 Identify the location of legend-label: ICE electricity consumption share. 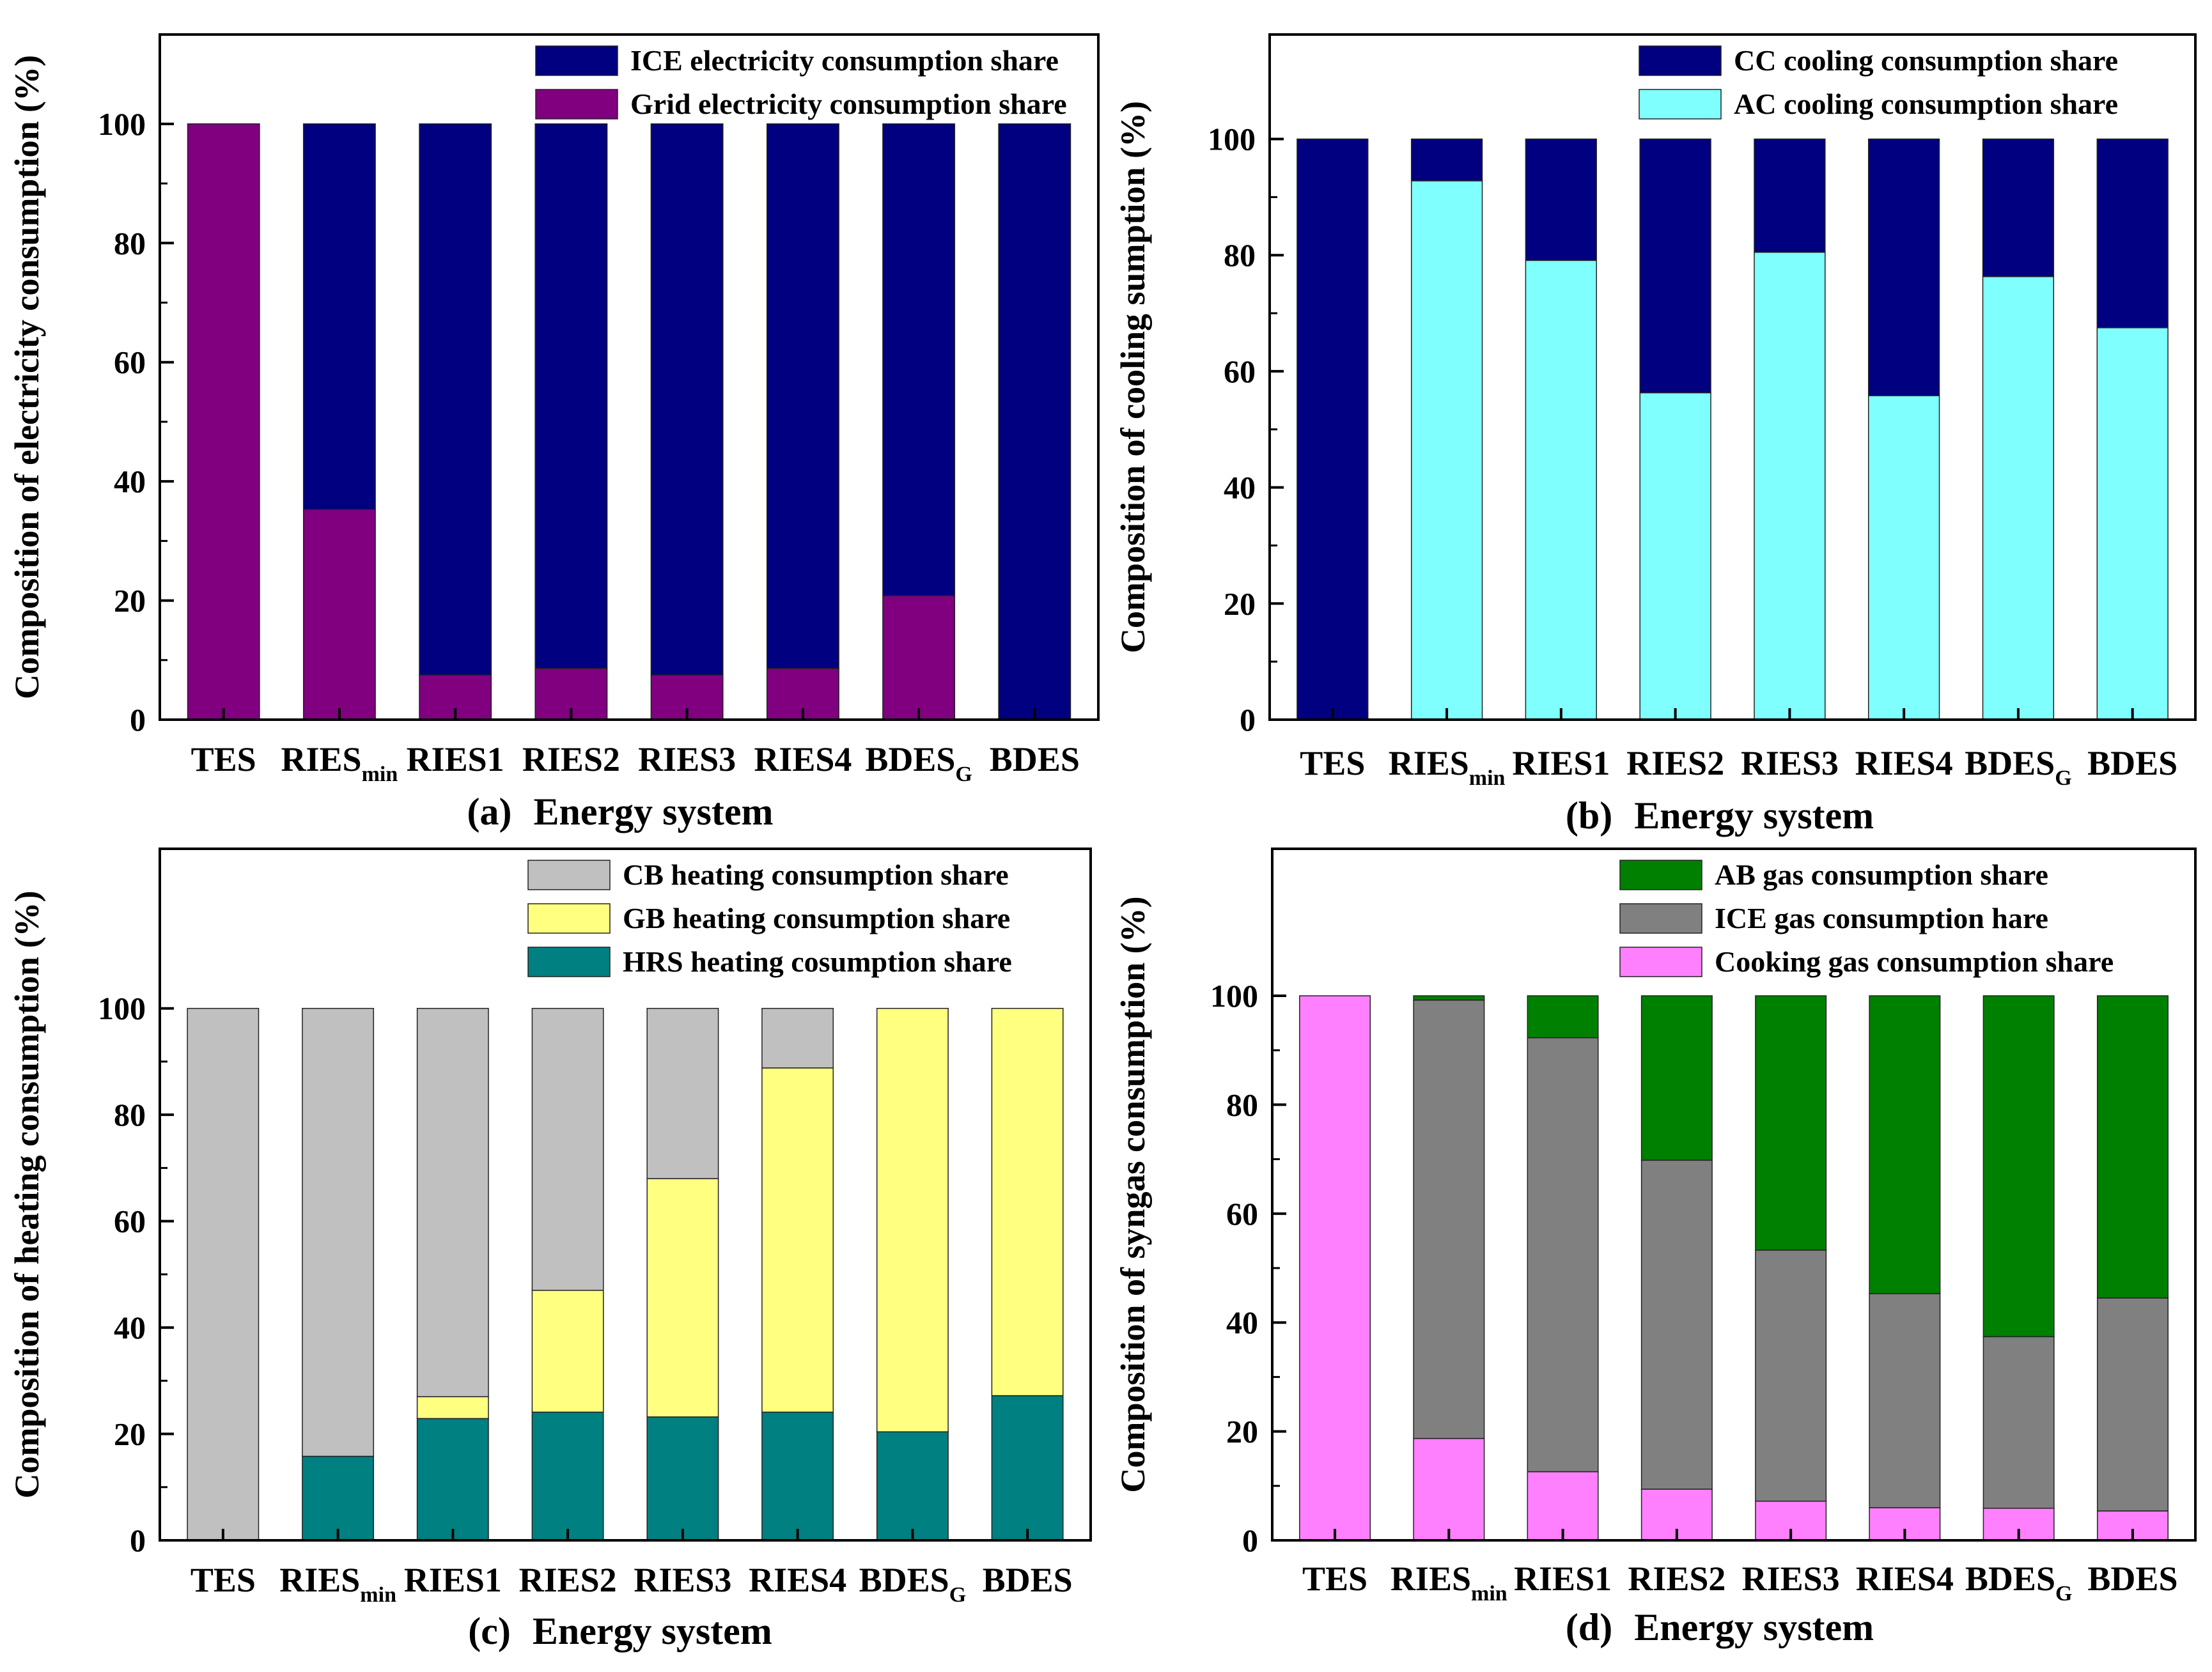
(844, 61).